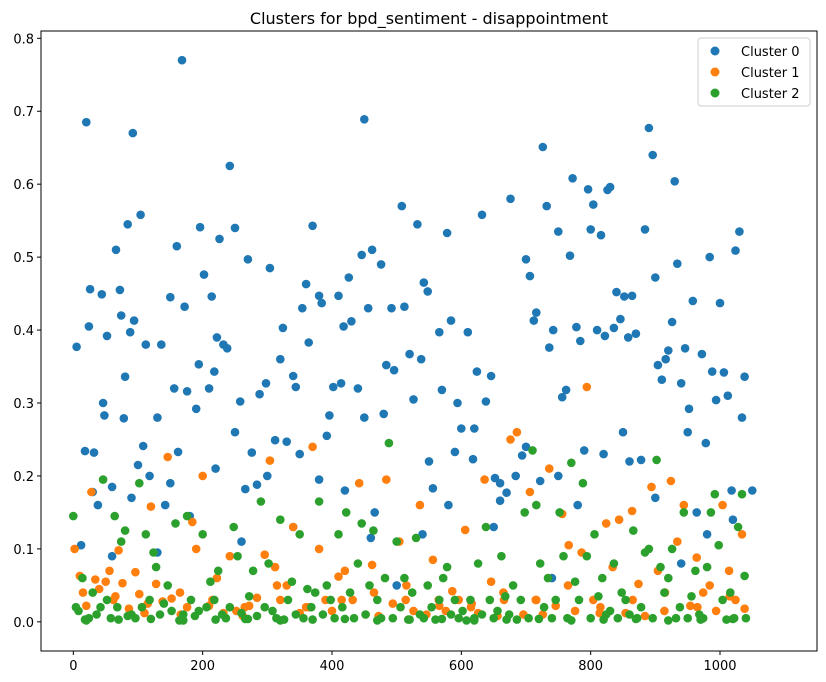 The image size is (826, 682). I want to click on y-tick-label: 0.5, so click(23, 258).